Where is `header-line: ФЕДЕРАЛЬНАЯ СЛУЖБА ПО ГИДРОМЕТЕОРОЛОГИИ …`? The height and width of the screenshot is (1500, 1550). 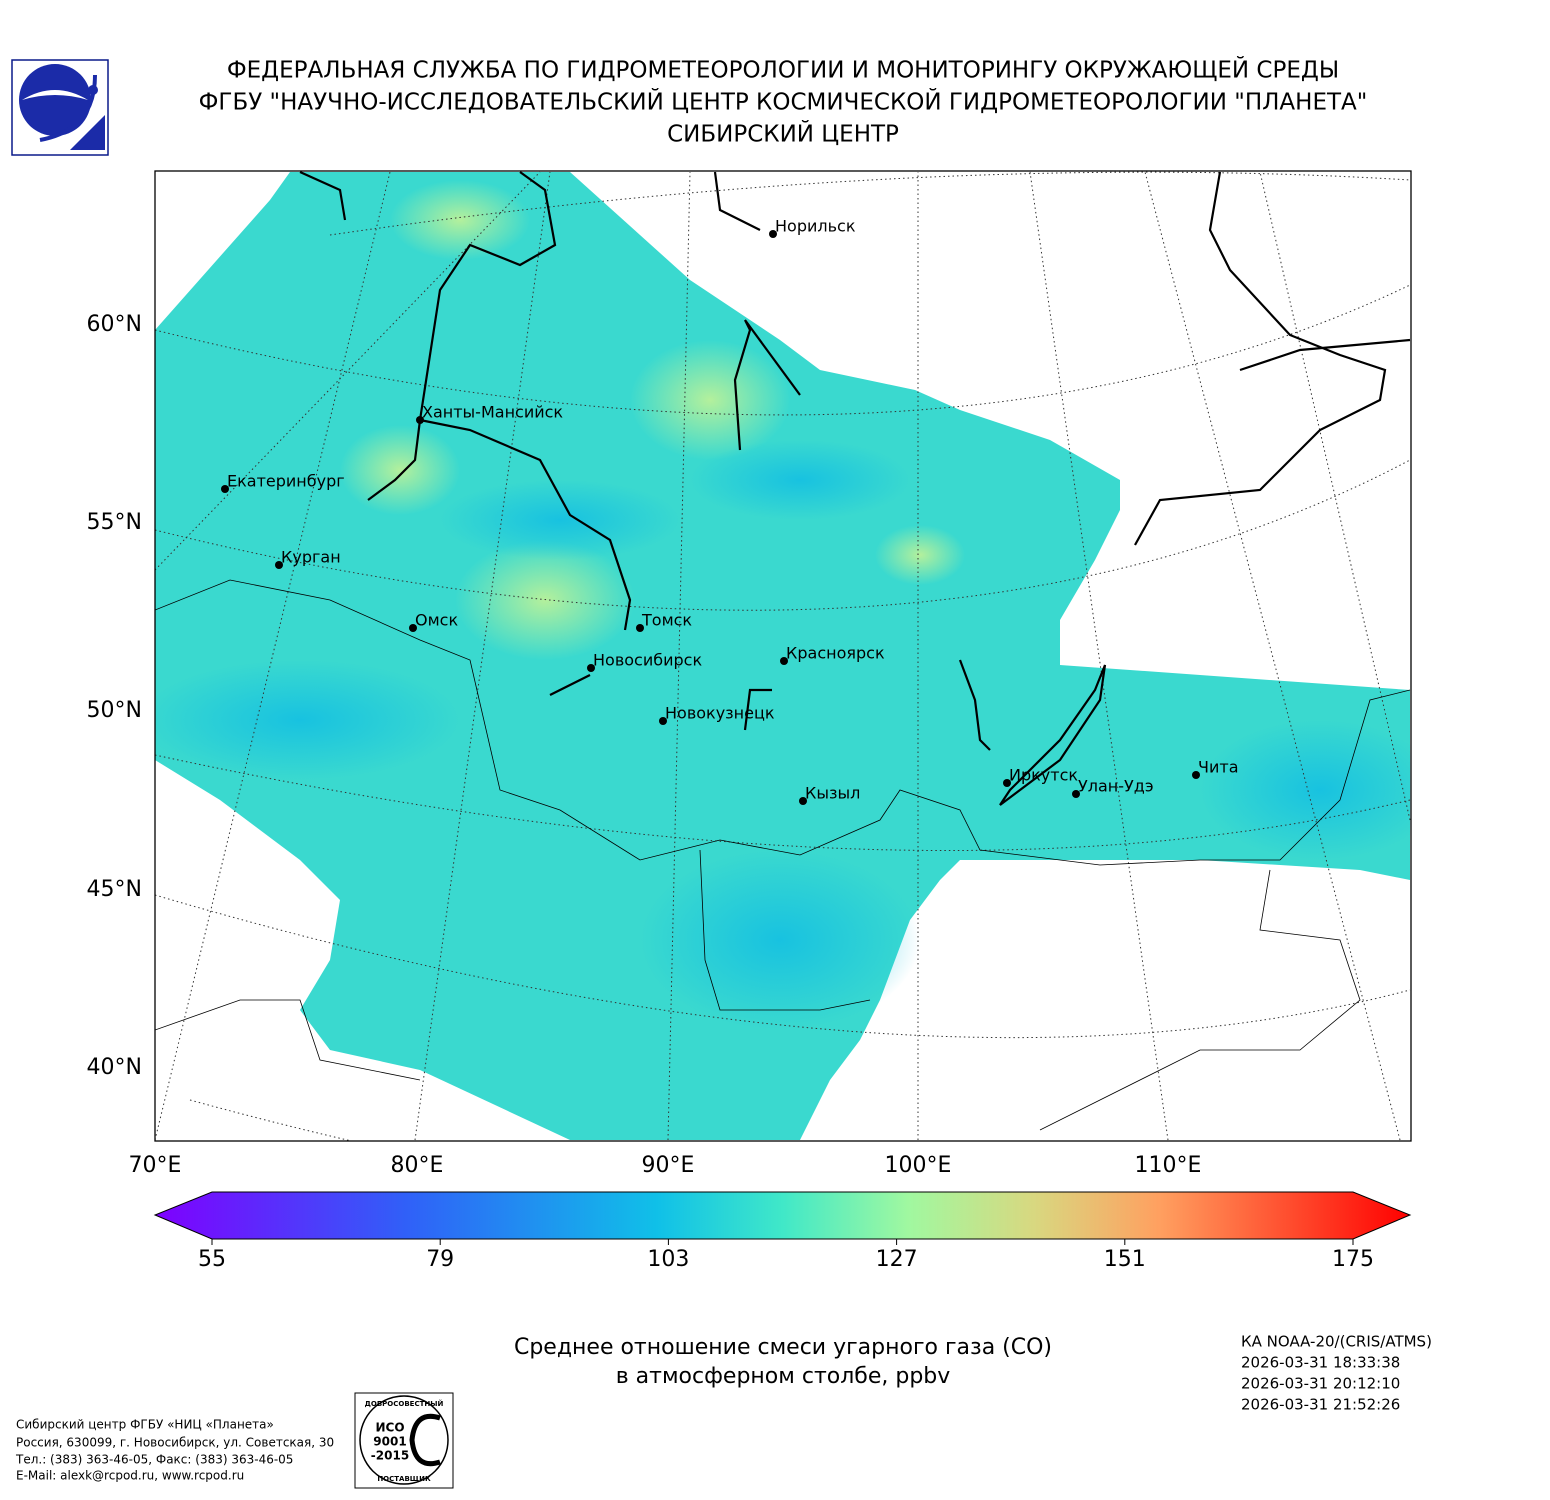 header-line: ФЕДЕРАЛЬНАЯ СЛУЖБА ПО ГИДРОМЕТЕОРОЛОГИИ … is located at coordinates (783, 70).